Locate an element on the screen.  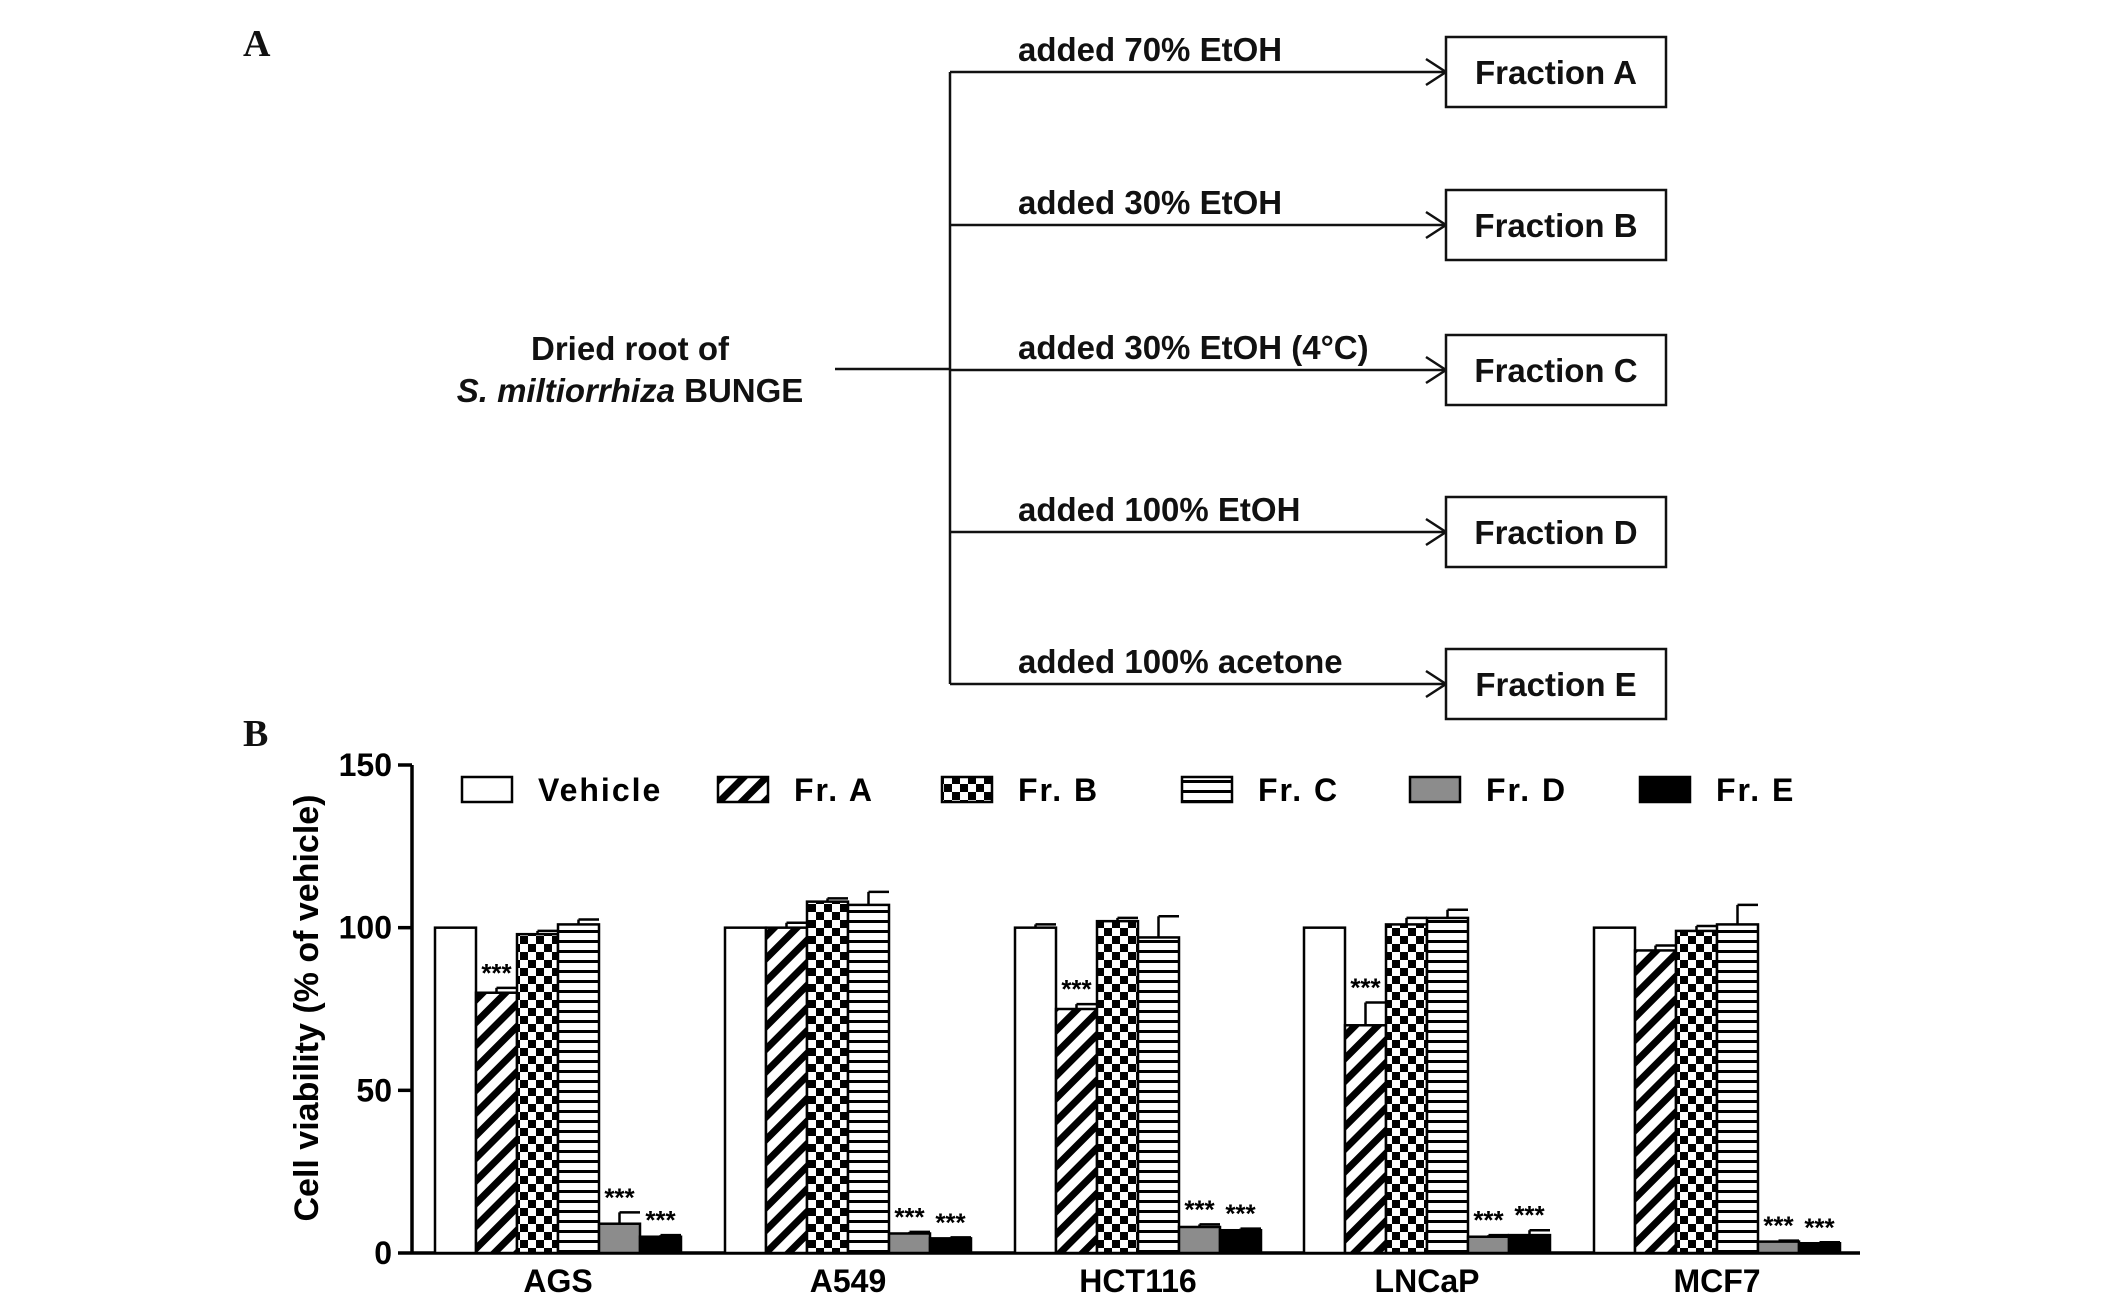
y-tick-label: 50 is located at coordinates (374, 1090).